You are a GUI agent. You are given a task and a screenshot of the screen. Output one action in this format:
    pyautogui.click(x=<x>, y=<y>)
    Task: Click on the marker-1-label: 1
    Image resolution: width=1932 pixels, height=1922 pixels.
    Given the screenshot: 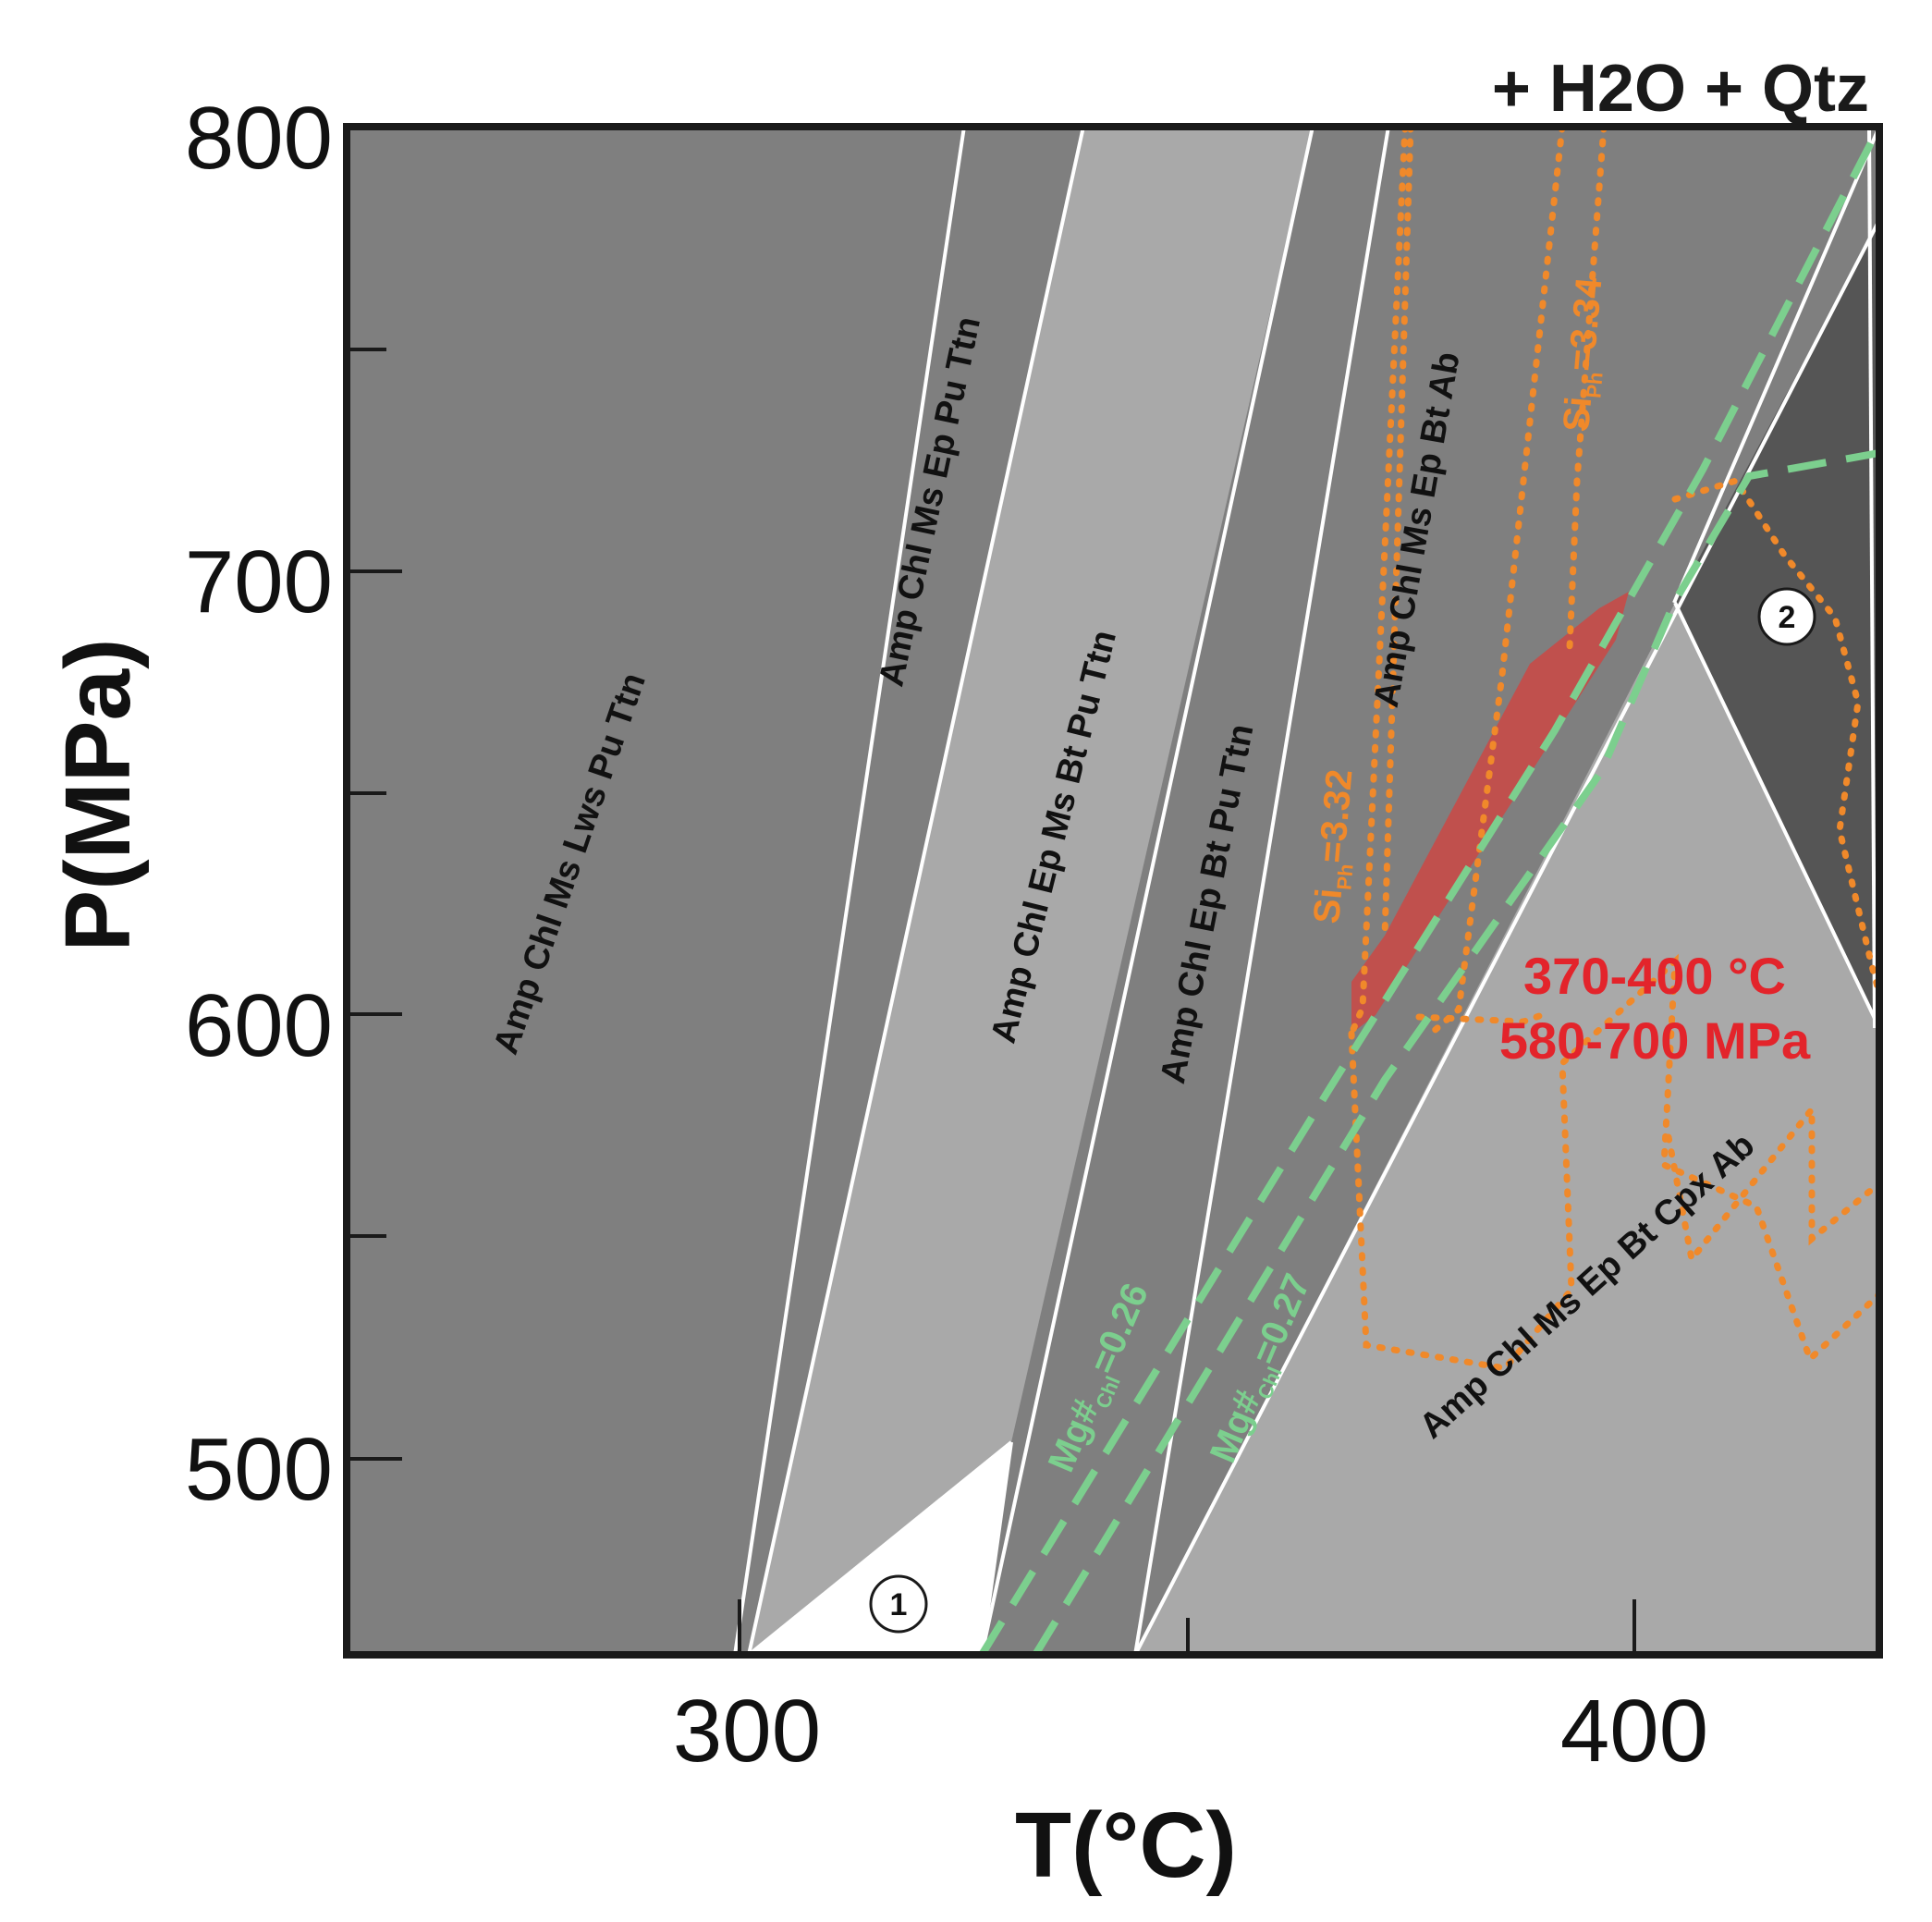 What is the action you would take?
    pyautogui.click(x=899, y=1604)
    